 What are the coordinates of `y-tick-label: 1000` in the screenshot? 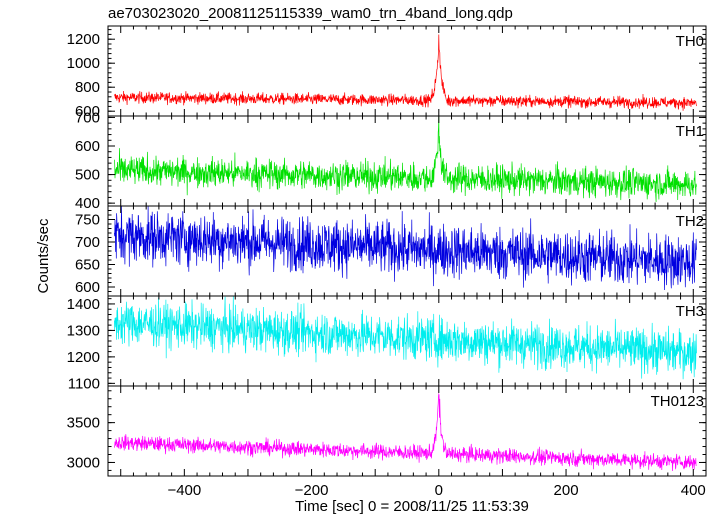 It's located at (83, 63).